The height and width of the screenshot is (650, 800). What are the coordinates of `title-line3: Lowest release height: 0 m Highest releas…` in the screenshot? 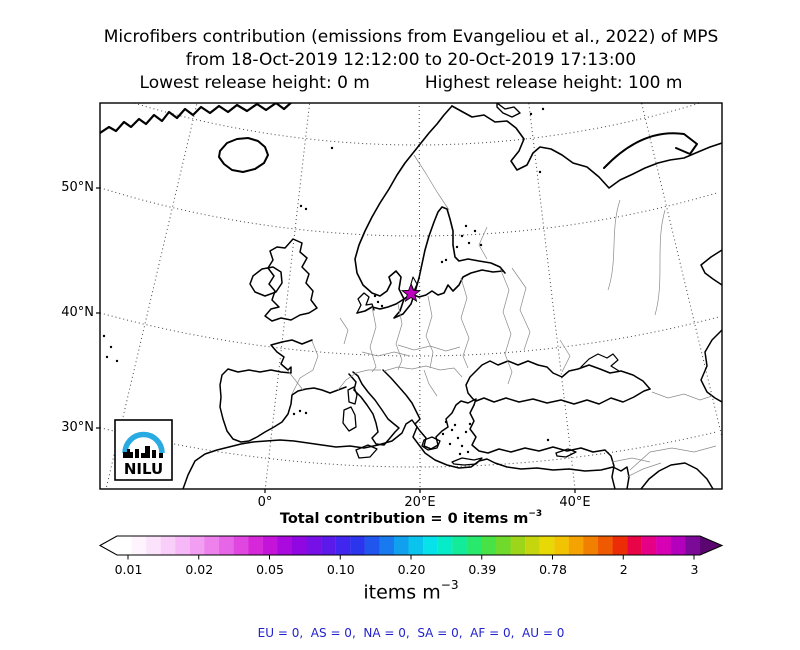 It's located at (405, 83).